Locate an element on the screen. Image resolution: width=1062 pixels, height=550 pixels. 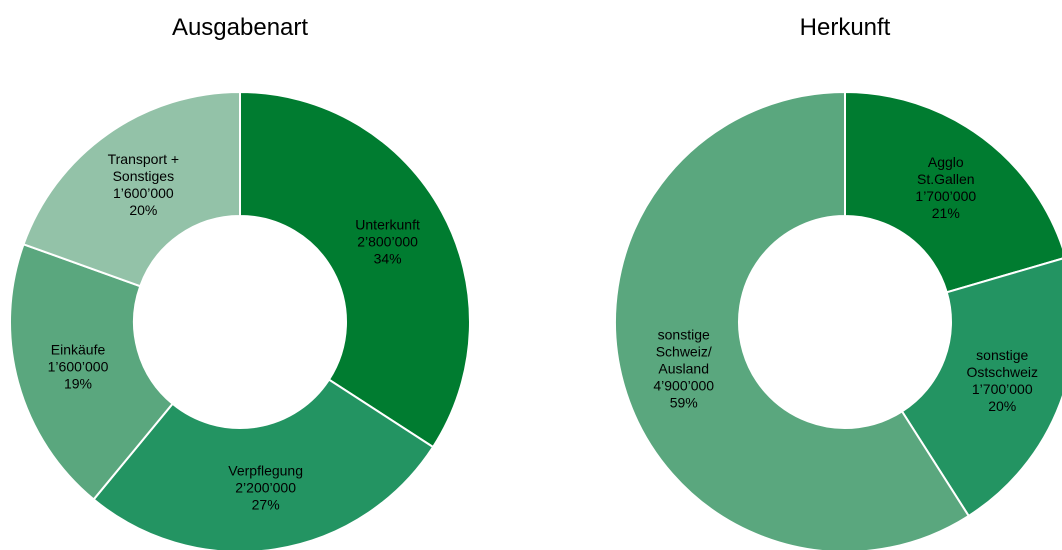
slice-label: sonstige Schweiz/ Ausland 4’900’000 59% is located at coordinates (683, 369).